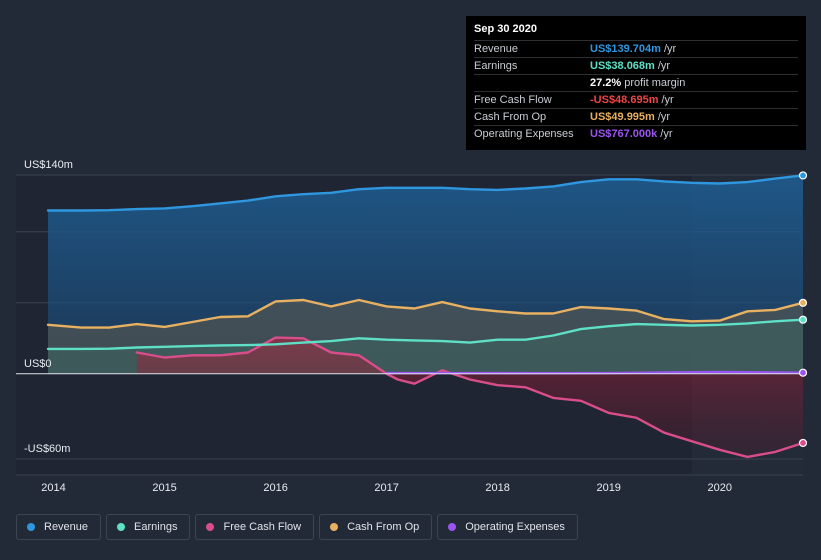  I want to click on tooltip-row-name: Operating Expenses, so click(524, 134).